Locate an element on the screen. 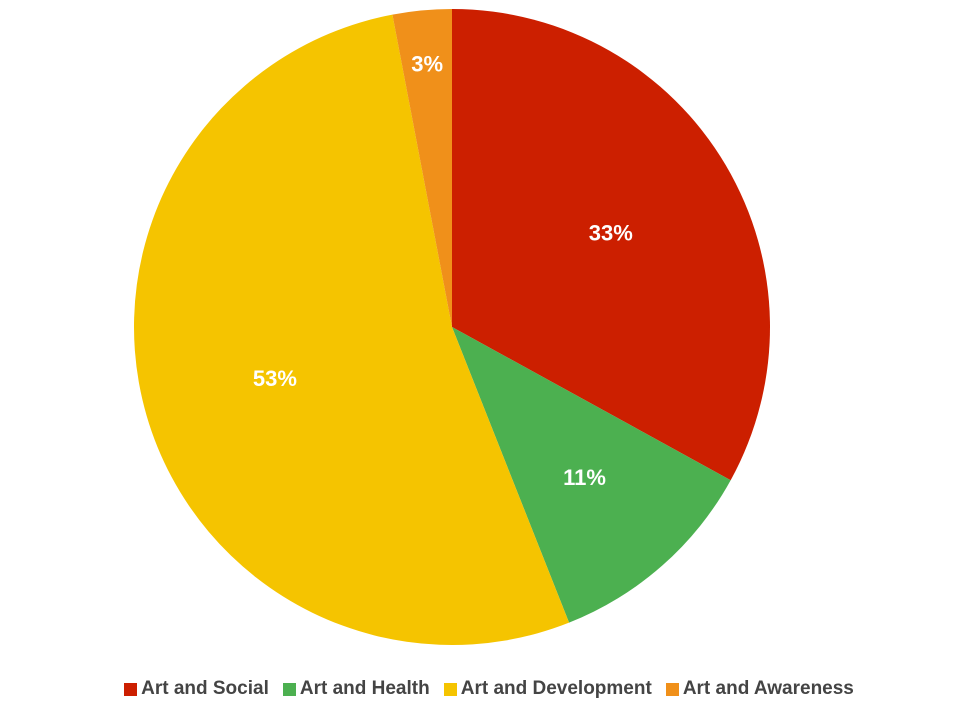 The width and height of the screenshot is (978, 712). pie-slice-art-and-health is located at coordinates (591, 475).